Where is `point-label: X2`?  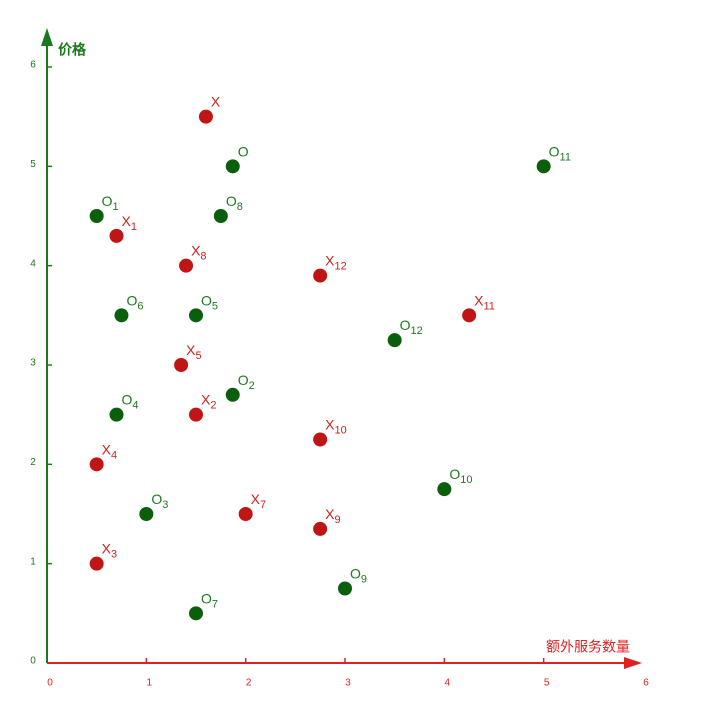 point-label: X2 is located at coordinates (208, 401).